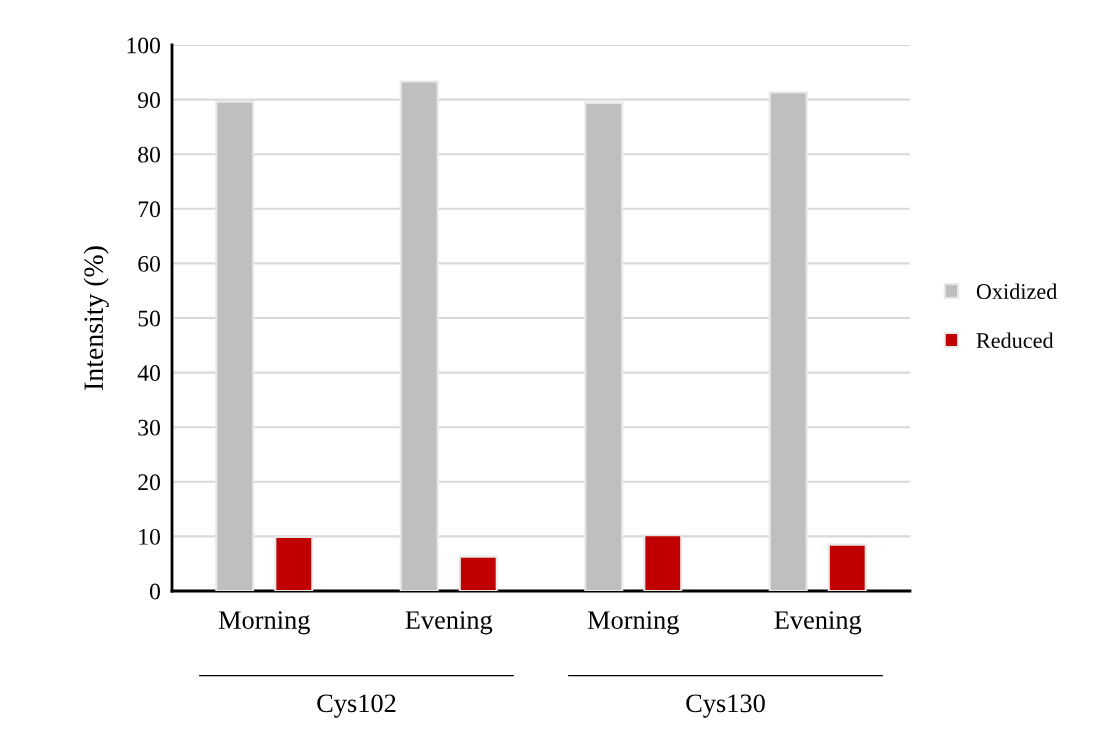 This screenshot has width=1100, height=742. I want to click on y-tick-label: 60, so click(149, 263).